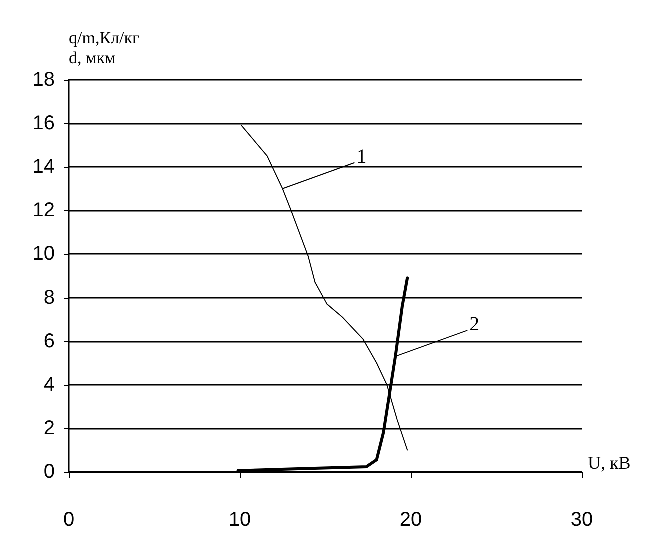  What do you see at coordinates (49, 341) in the screenshot?
I see `y-tick-label: 6` at bounding box center [49, 341].